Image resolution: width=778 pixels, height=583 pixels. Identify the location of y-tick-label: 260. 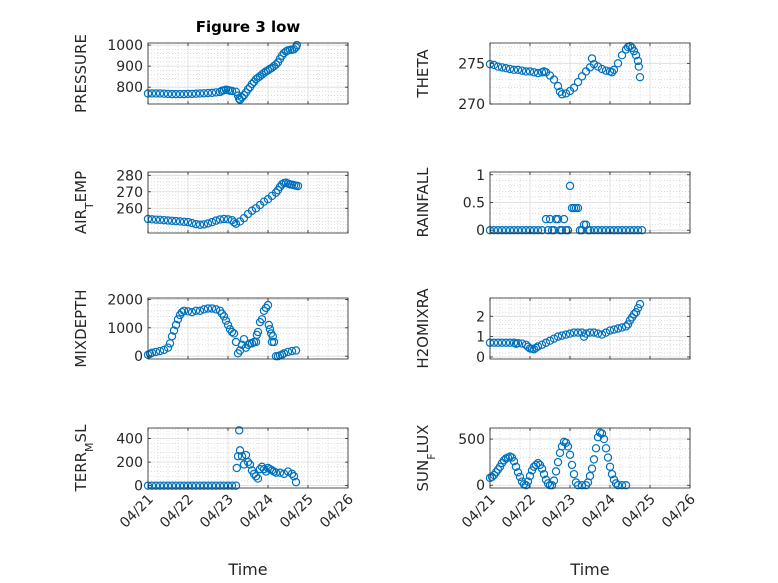
(129, 209).